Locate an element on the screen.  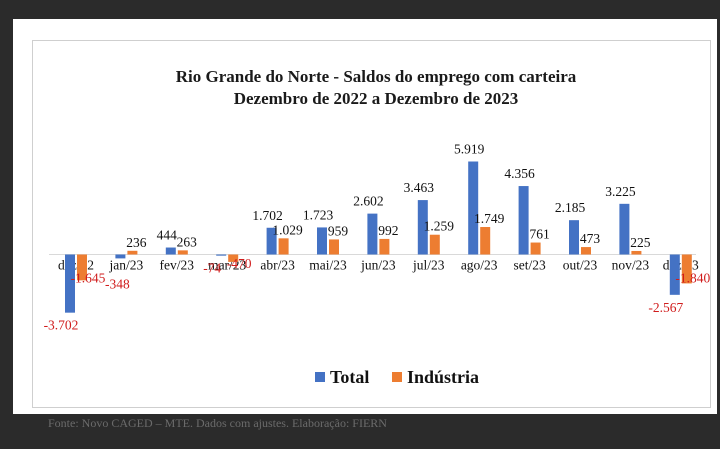
data-label-industria-abr-23: 1.029 is located at coordinates (287, 229).